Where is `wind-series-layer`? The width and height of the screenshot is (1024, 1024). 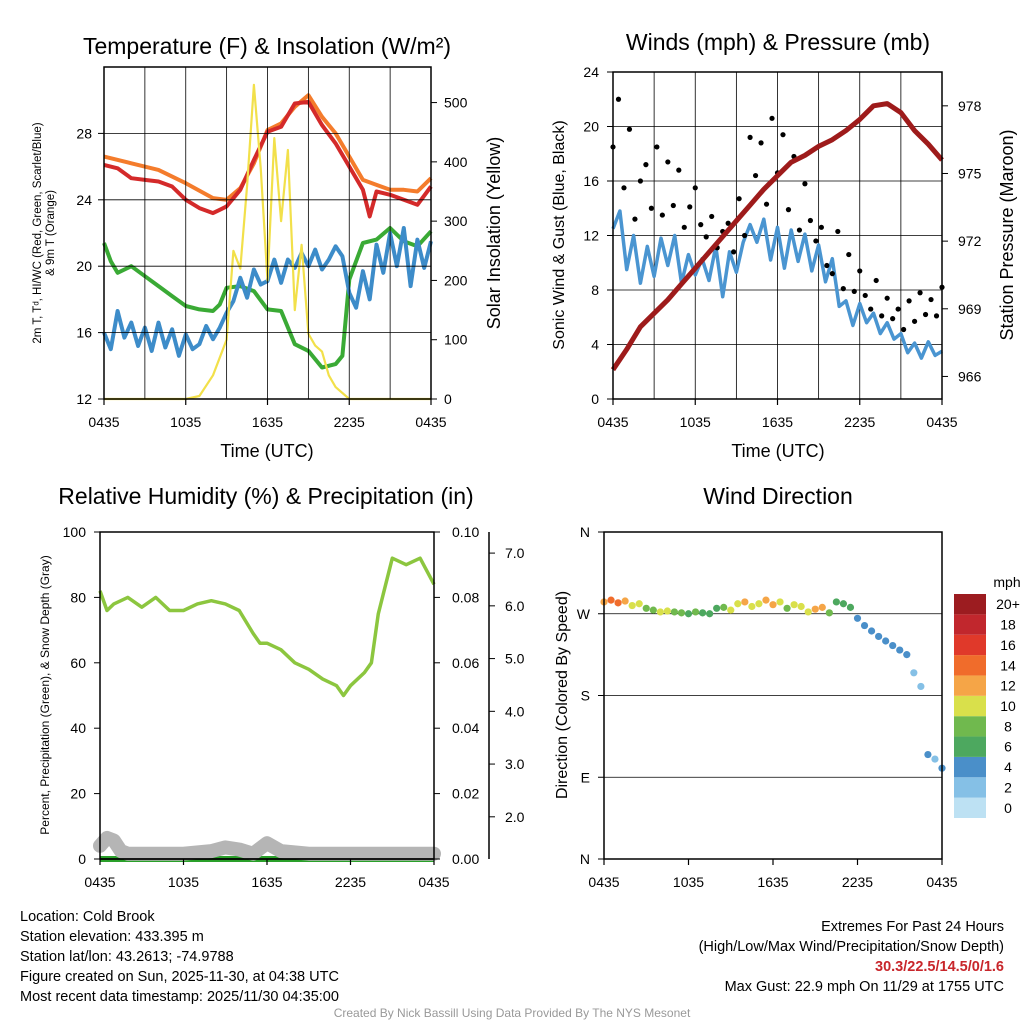
wind-series-layer is located at coordinates (777, 234).